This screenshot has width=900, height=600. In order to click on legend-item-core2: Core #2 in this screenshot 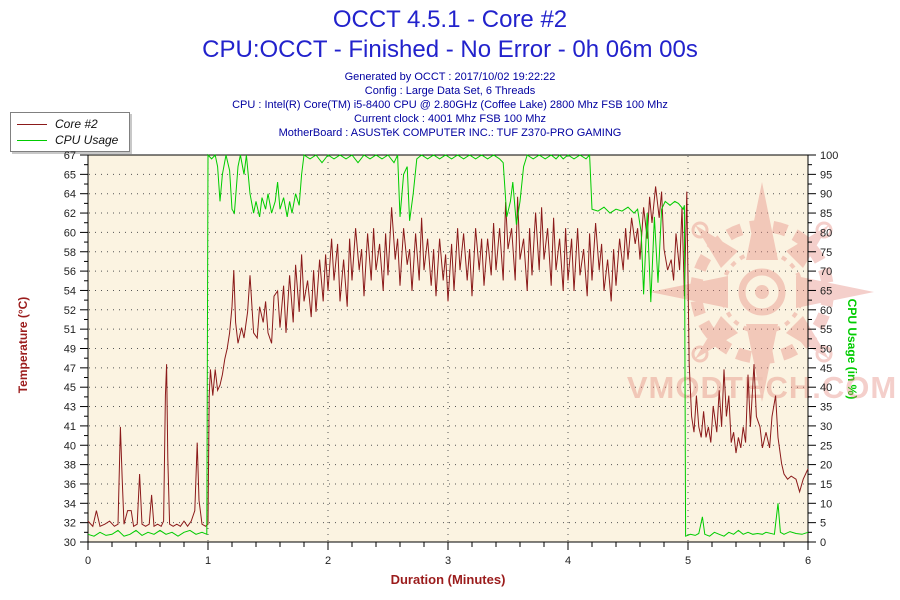, I will do `click(70, 124)`.